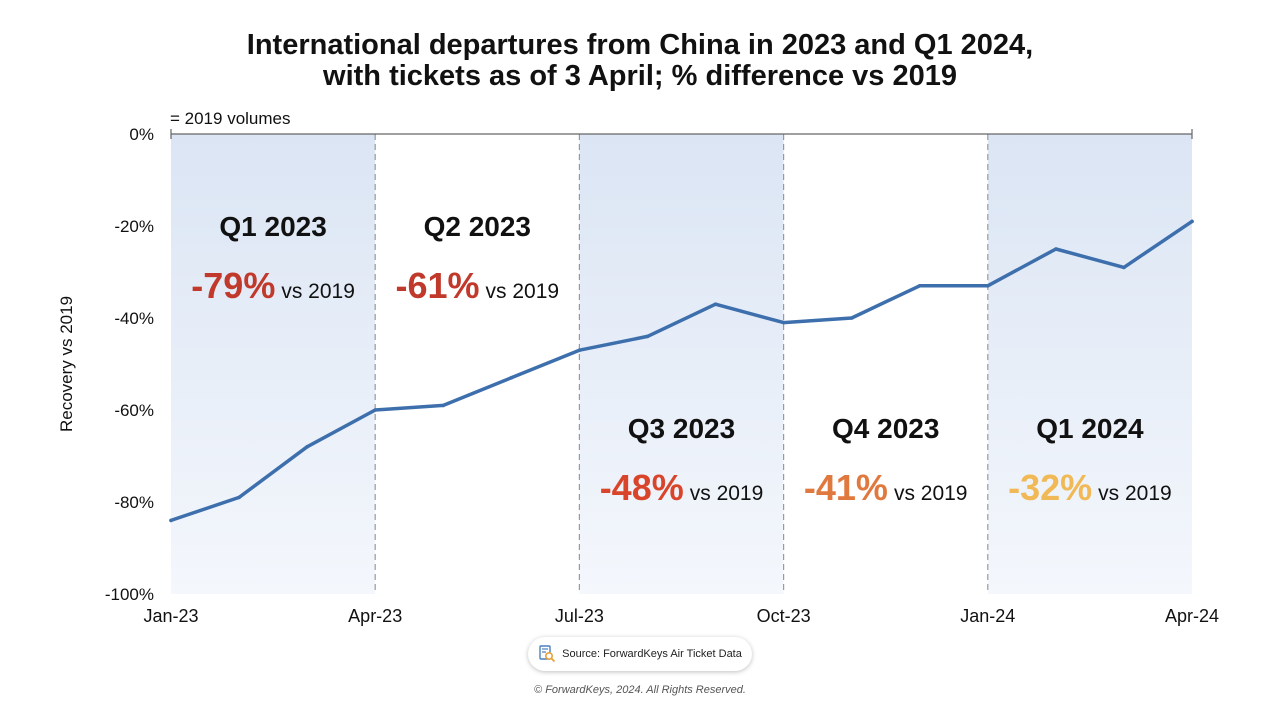 The image size is (1280, 720). Describe the element at coordinates (230, 118) in the screenshot. I see `baseline-label: = 2019 volumes` at that location.